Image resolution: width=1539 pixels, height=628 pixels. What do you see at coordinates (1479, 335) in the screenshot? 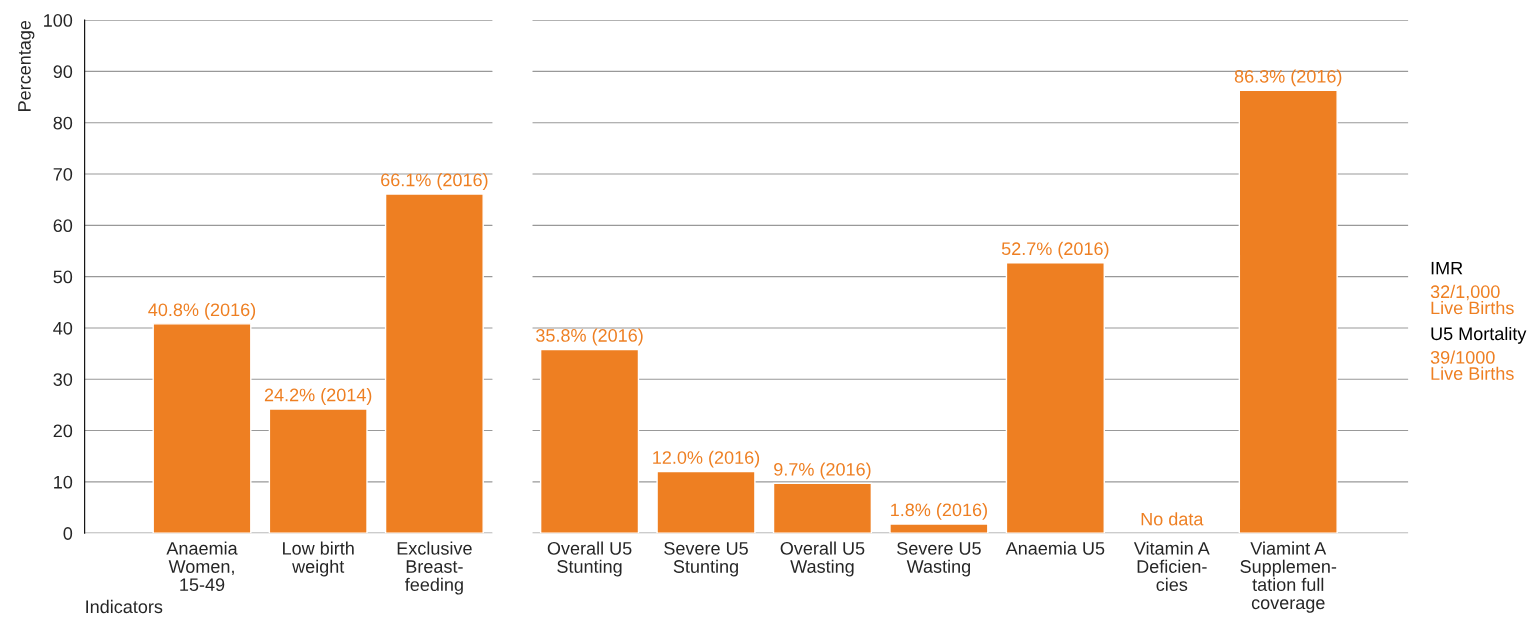
I see `text: U5 Mortality` at bounding box center [1479, 335].